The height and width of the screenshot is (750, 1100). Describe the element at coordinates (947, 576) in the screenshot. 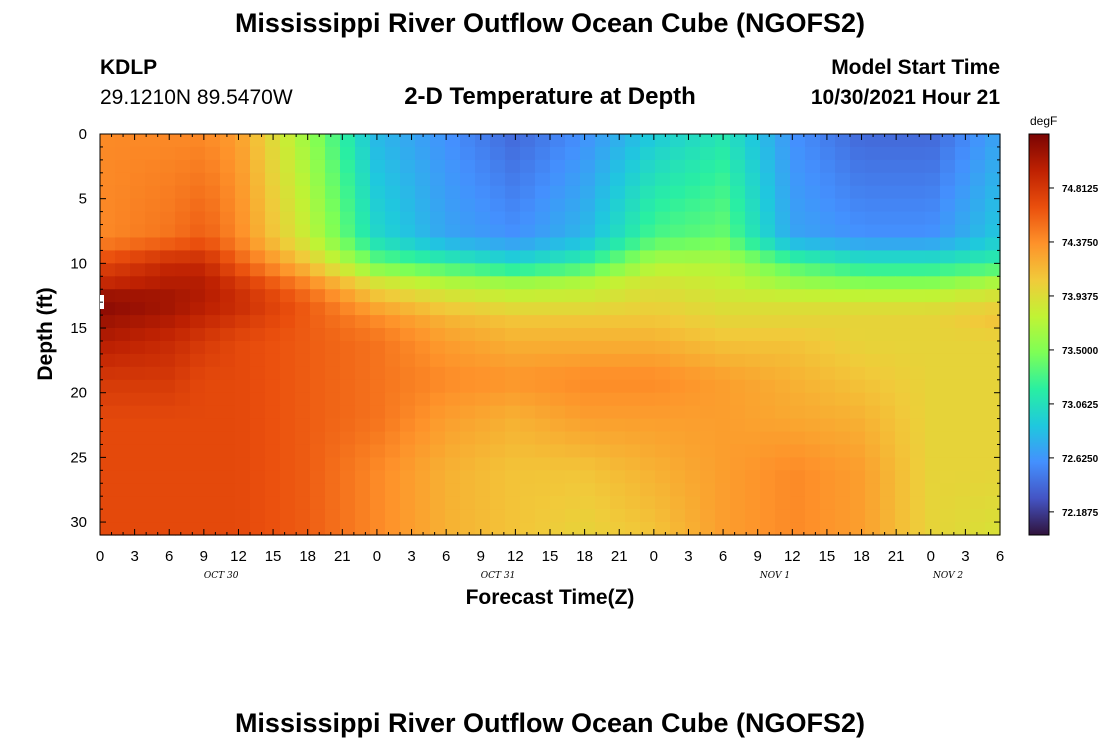

I see `x-date-label: NOV 2` at that location.